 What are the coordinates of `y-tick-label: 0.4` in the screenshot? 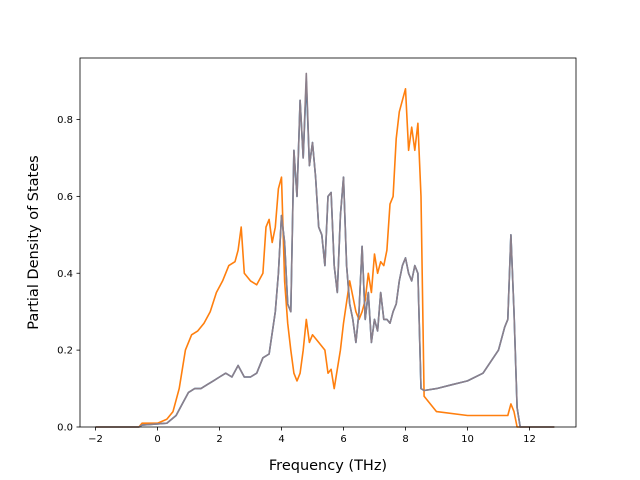 It's located at (65, 274).